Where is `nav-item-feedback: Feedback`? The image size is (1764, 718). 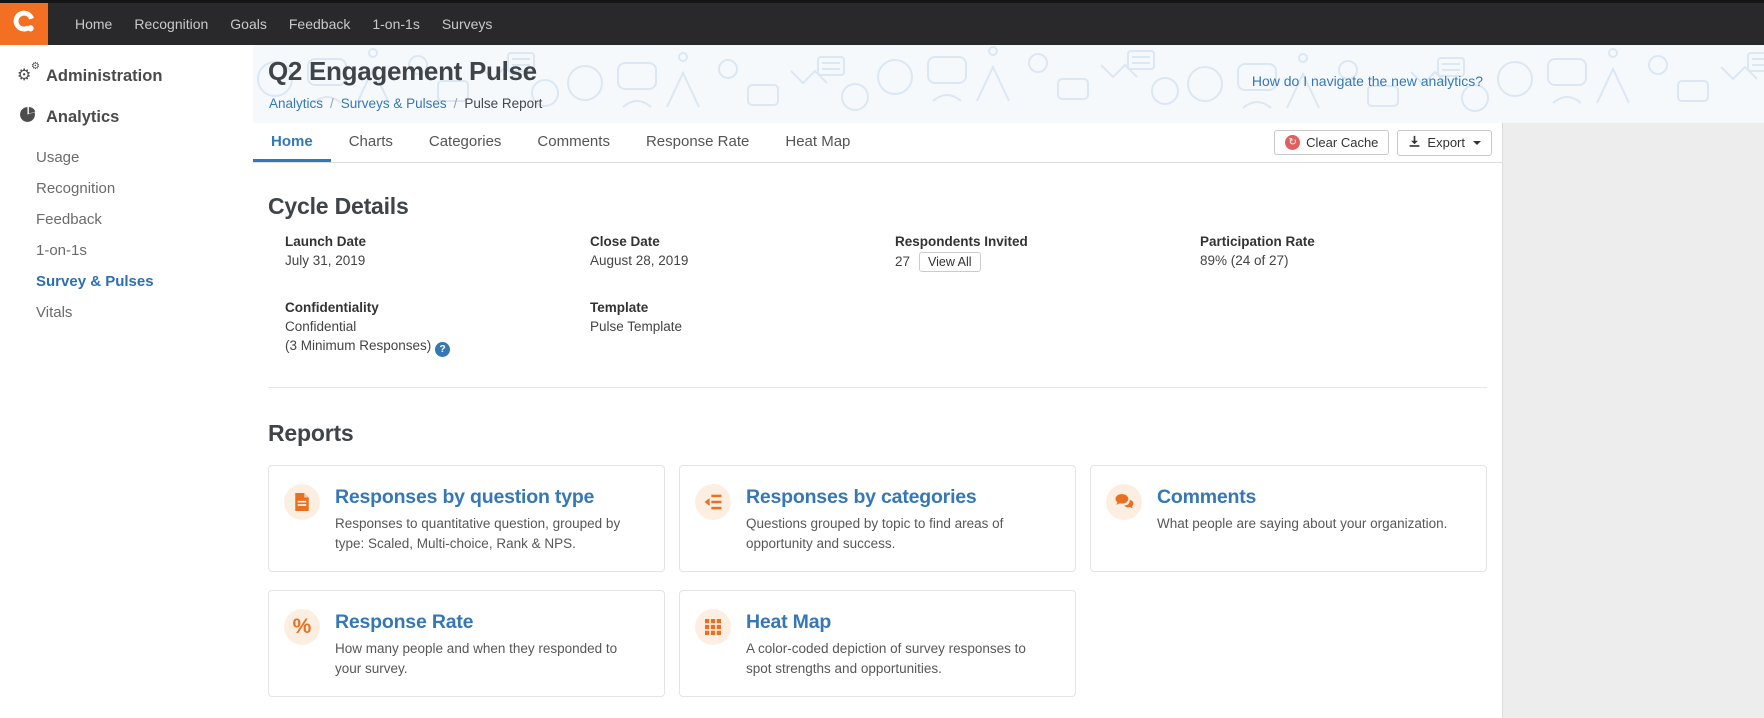 nav-item-feedback: Feedback is located at coordinates (319, 24).